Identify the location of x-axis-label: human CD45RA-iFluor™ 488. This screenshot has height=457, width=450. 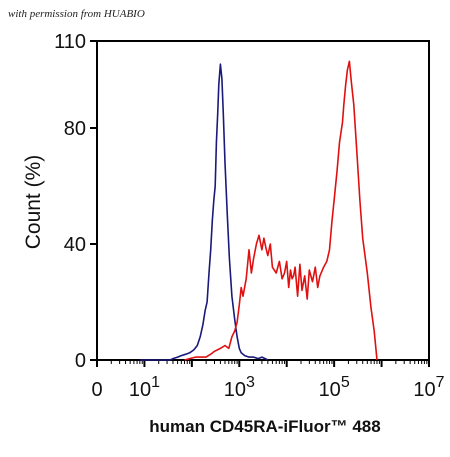
(264, 426).